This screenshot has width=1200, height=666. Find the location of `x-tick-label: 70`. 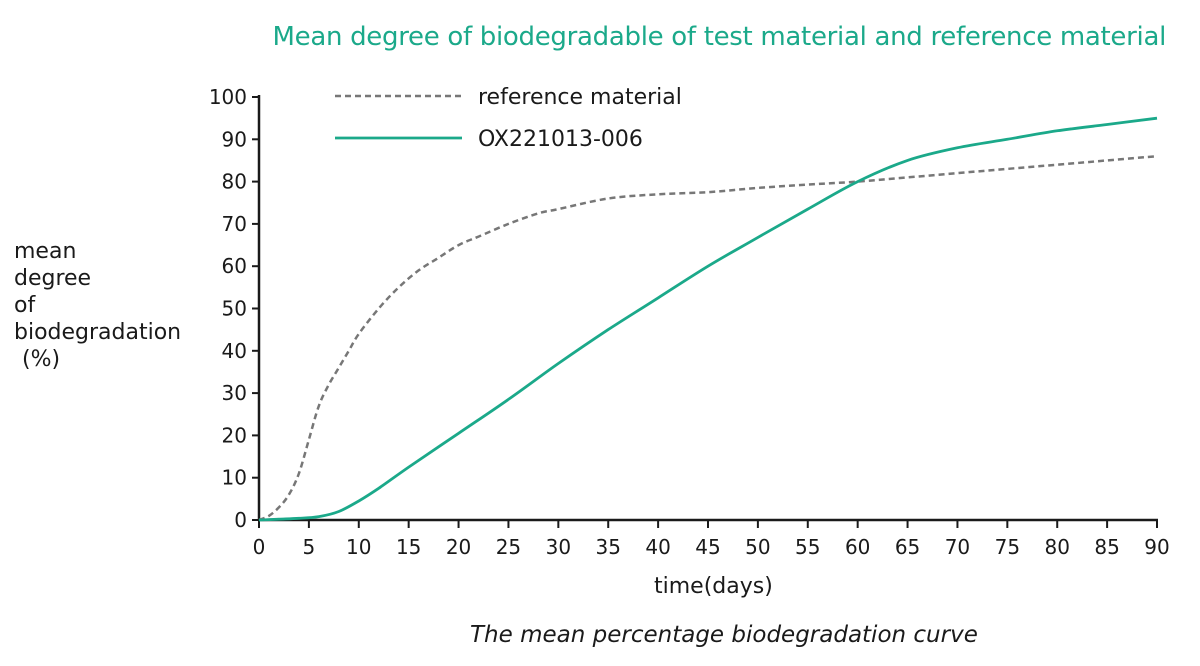

x-tick-label: 70 is located at coordinates (957, 547).